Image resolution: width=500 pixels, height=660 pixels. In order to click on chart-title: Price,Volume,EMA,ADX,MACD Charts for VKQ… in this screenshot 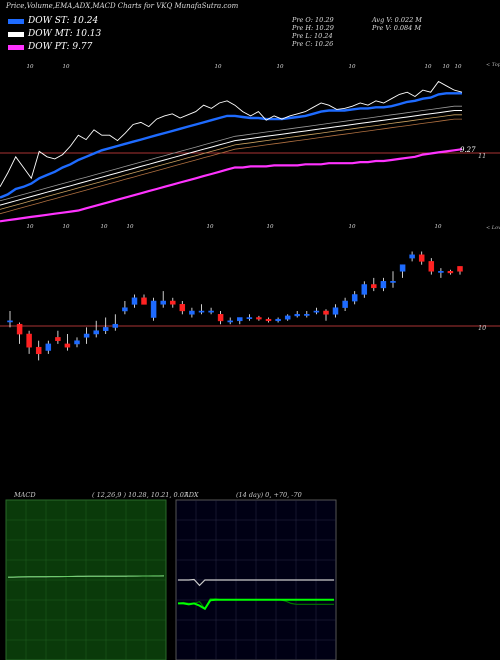, I will do `click(122, 6)`.